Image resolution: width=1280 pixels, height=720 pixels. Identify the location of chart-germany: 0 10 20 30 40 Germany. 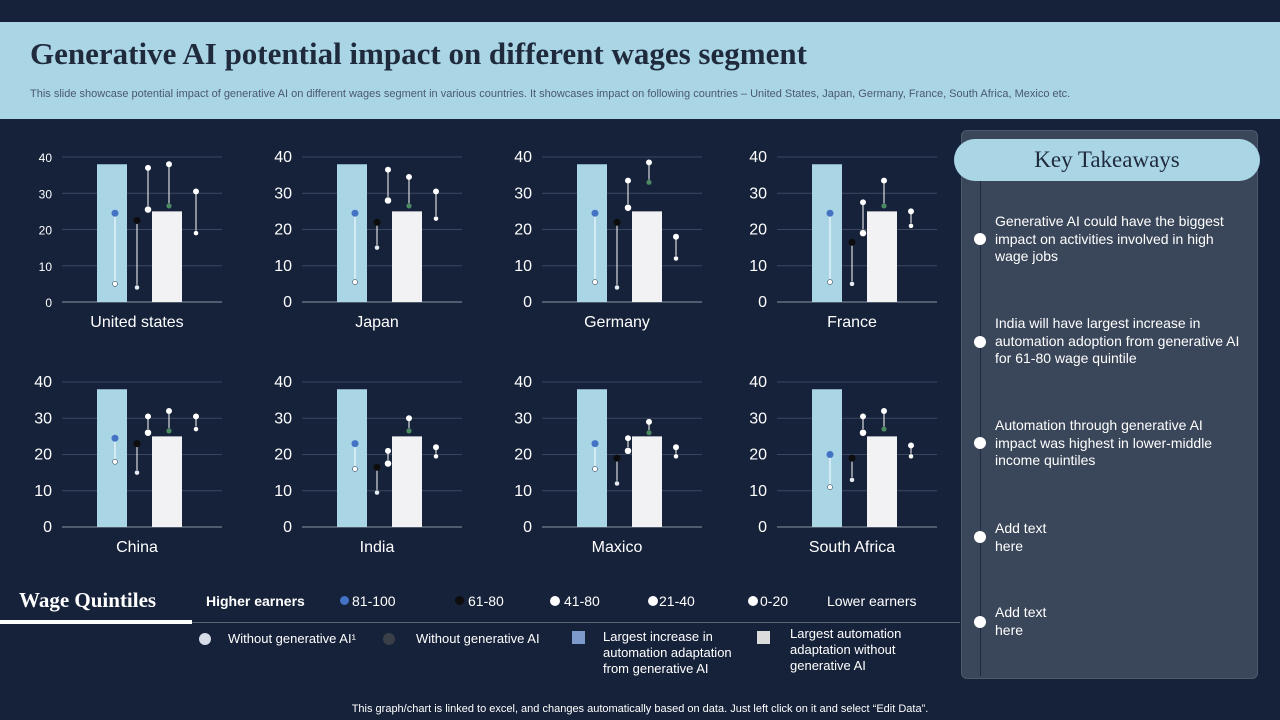
(600, 240).